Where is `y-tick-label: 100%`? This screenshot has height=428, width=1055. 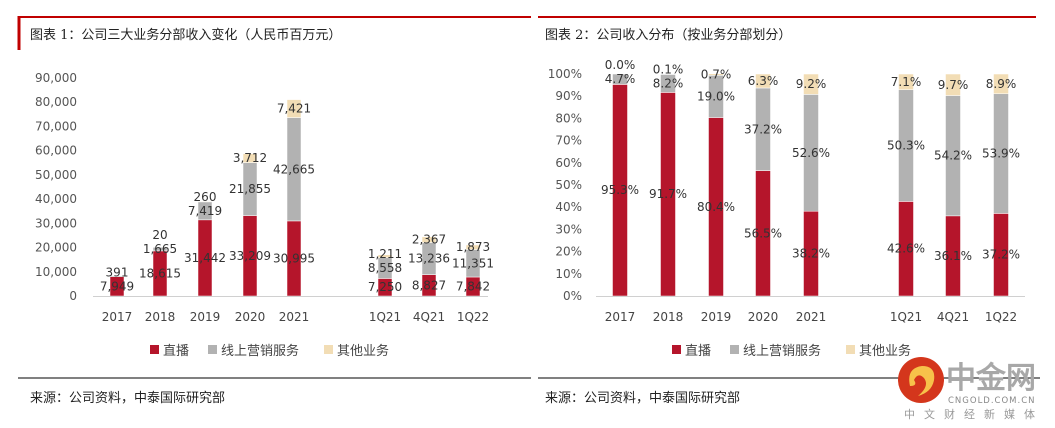 y-tick-label: 100% is located at coordinates (565, 74).